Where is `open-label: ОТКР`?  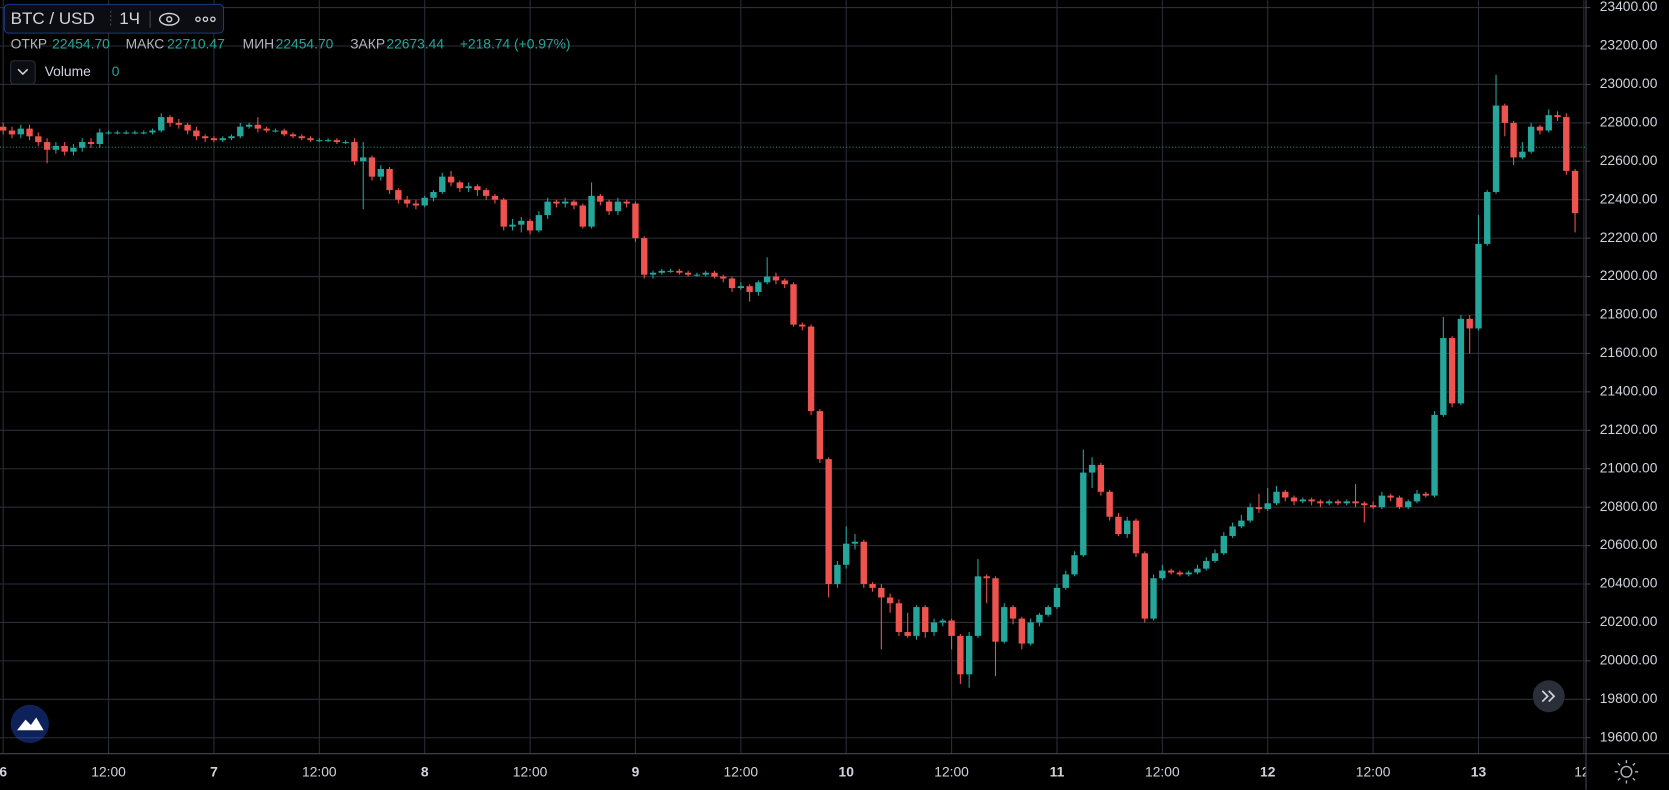
open-label: ОТКР is located at coordinates (29, 43).